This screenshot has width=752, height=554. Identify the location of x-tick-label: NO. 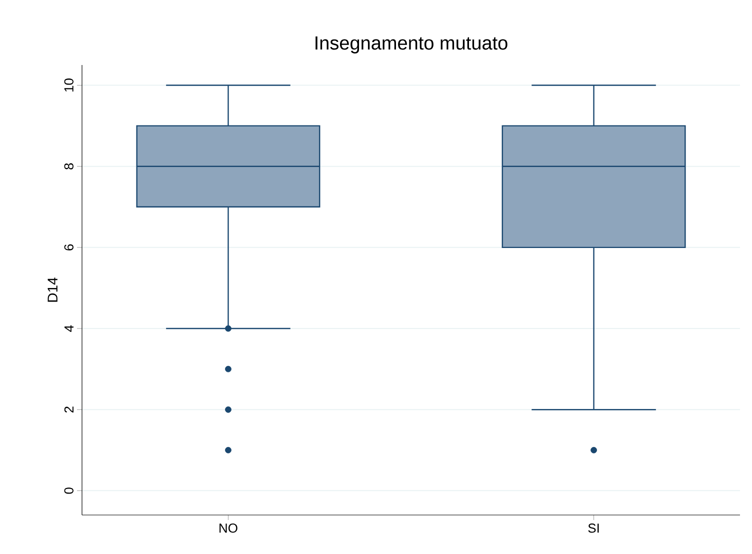
(229, 528).